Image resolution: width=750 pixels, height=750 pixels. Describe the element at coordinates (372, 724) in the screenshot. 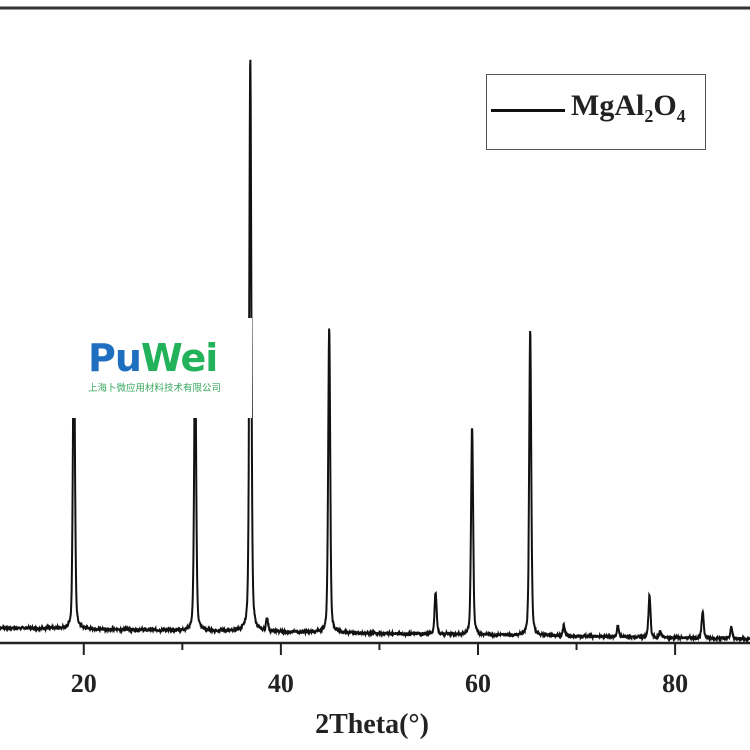

I see `x-axis-title: 2Theta(°)` at that location.